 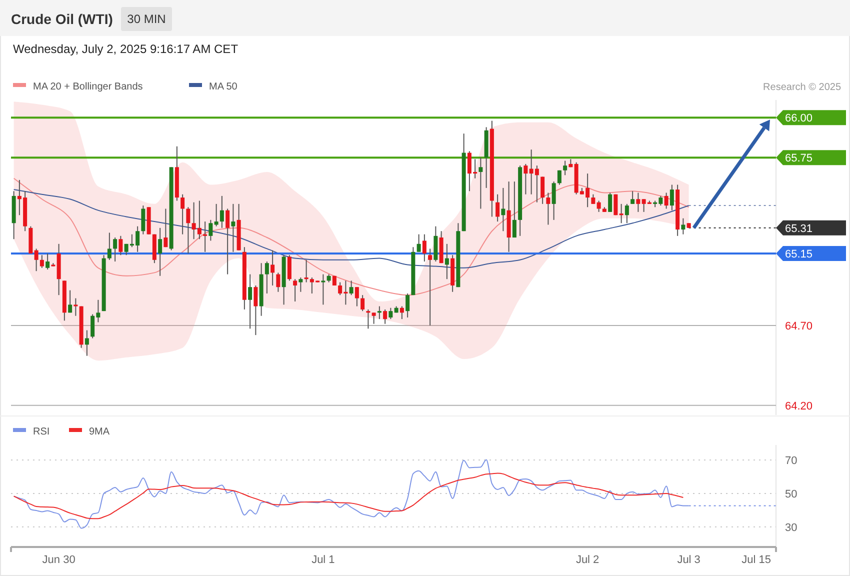 What do you see at coordinates (799, 254) in the screenshot?
I see `ref-line-label: 65.15` at bounding box center [799, 254].